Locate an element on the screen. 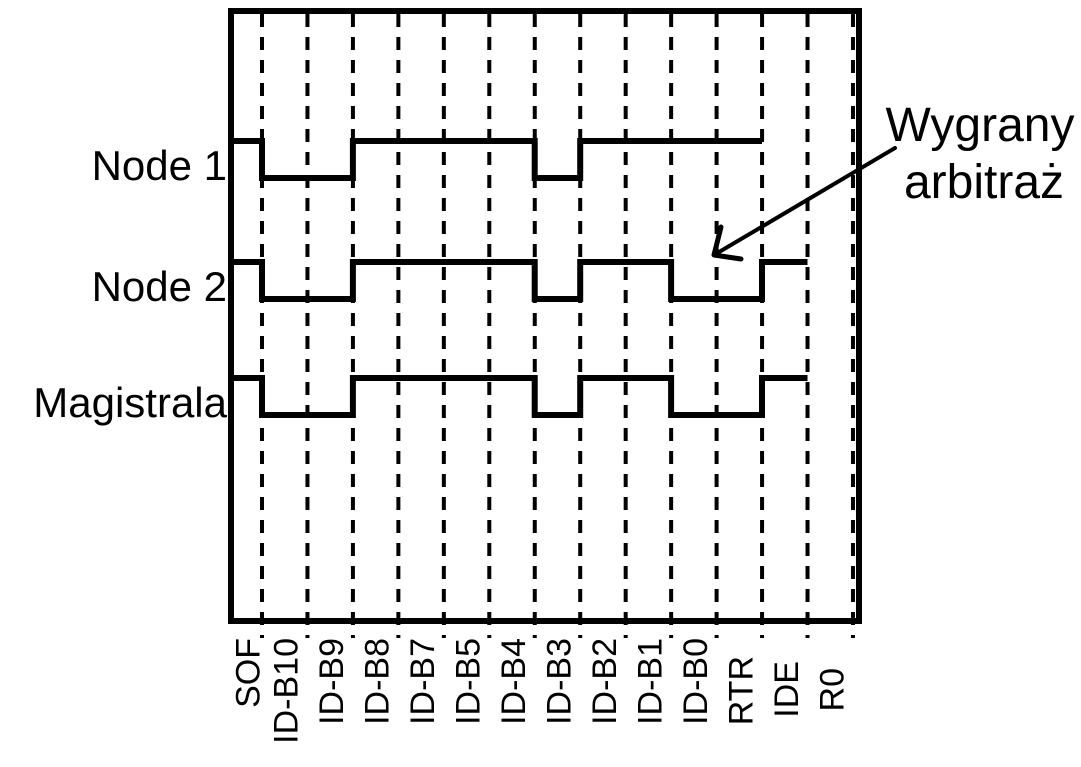 The width and height of the screenshot is (1081, 767). bit-label-r0: R0 is located at coordinates (832, 689).